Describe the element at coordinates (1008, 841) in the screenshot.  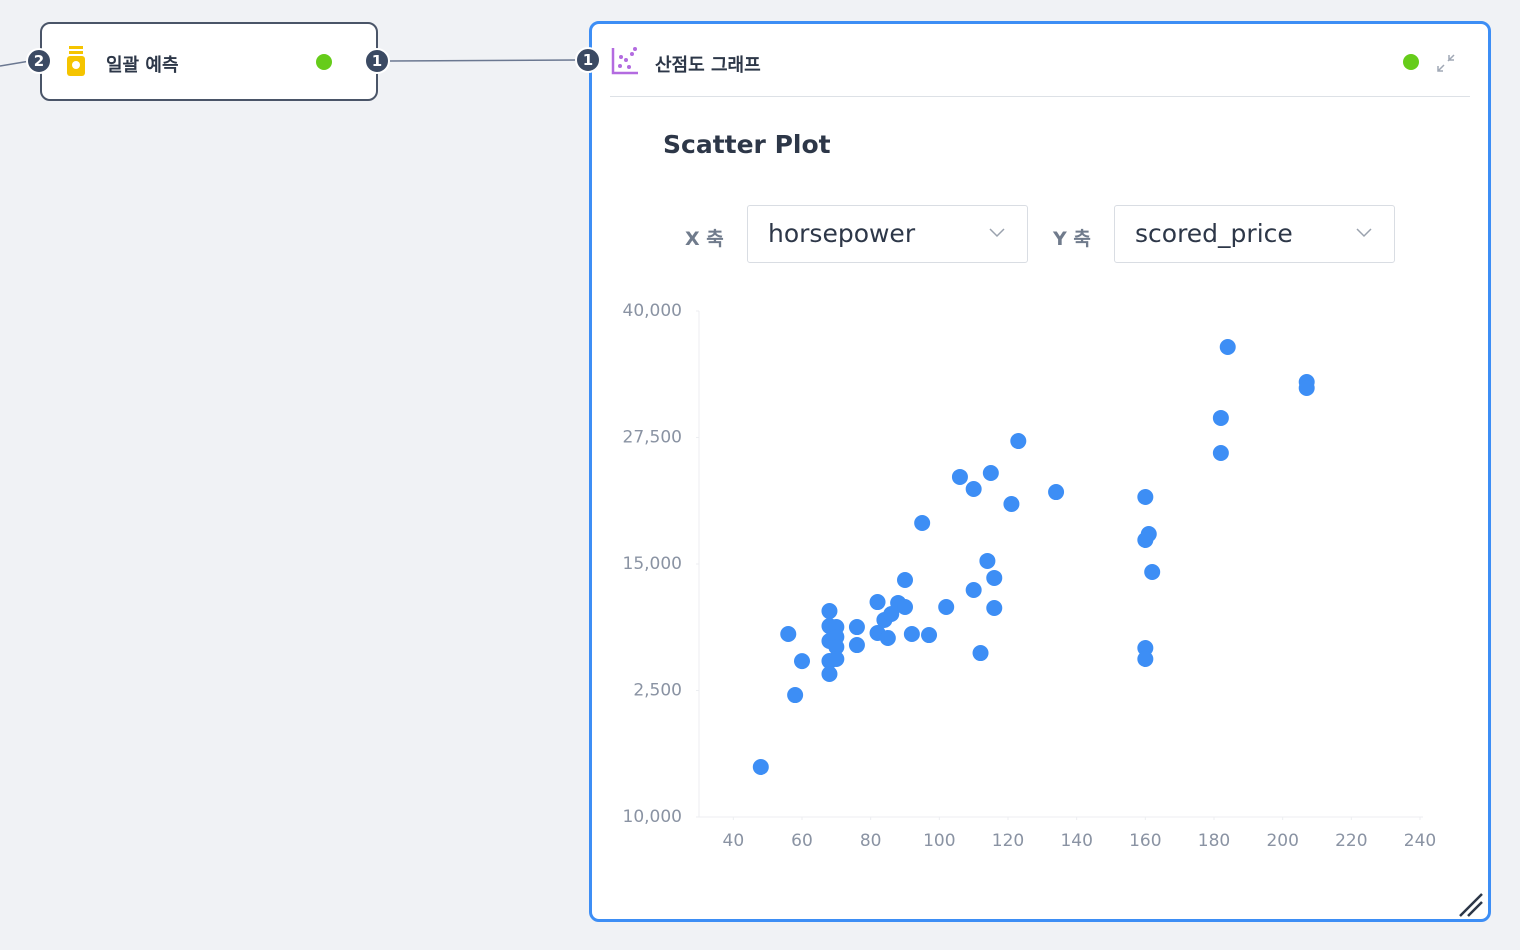
I see `x-tick-label: 120` at that location.